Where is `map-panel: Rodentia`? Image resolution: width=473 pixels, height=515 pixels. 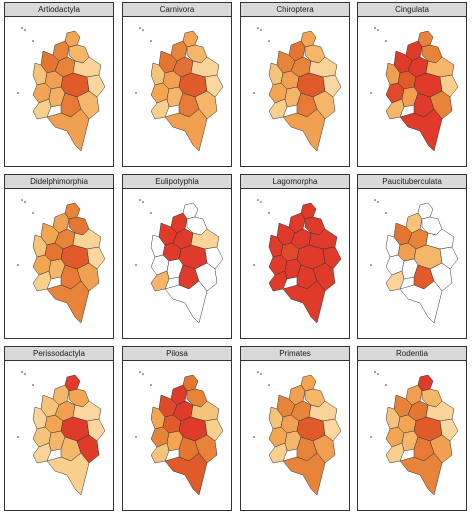
map-panel: Rodentia is located at coordinates (412, 428).